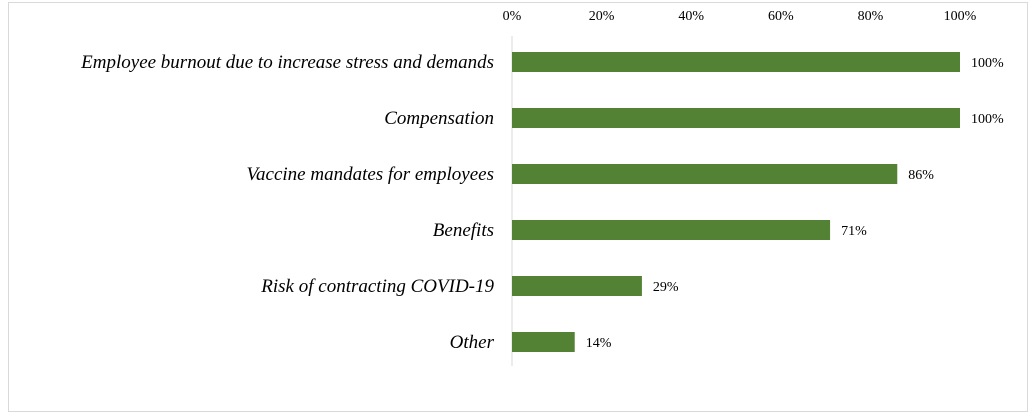  I want to click on x-tick-label: 20%, so click(602, 16).